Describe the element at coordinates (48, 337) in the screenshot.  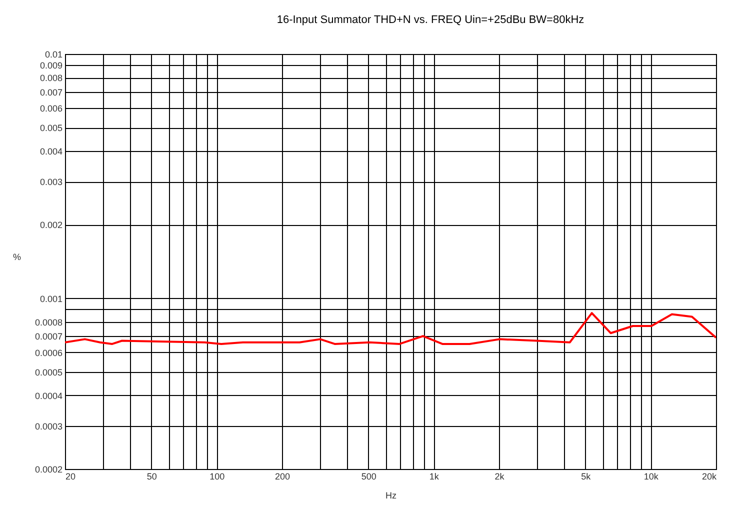
I see `y-tick-label: 0.0007` at that location.